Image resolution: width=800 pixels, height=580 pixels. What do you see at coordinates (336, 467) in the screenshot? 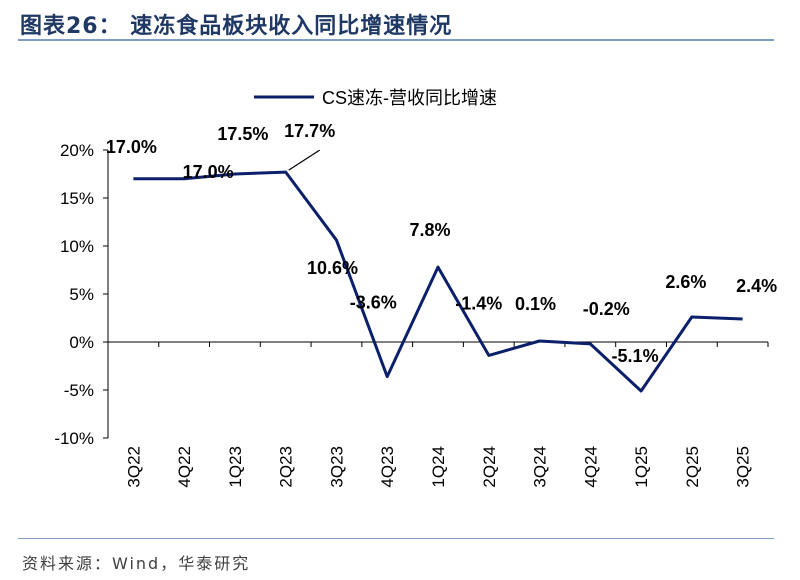
I see `x-tick-label: 3Q23` at bounding box center [336, 467].